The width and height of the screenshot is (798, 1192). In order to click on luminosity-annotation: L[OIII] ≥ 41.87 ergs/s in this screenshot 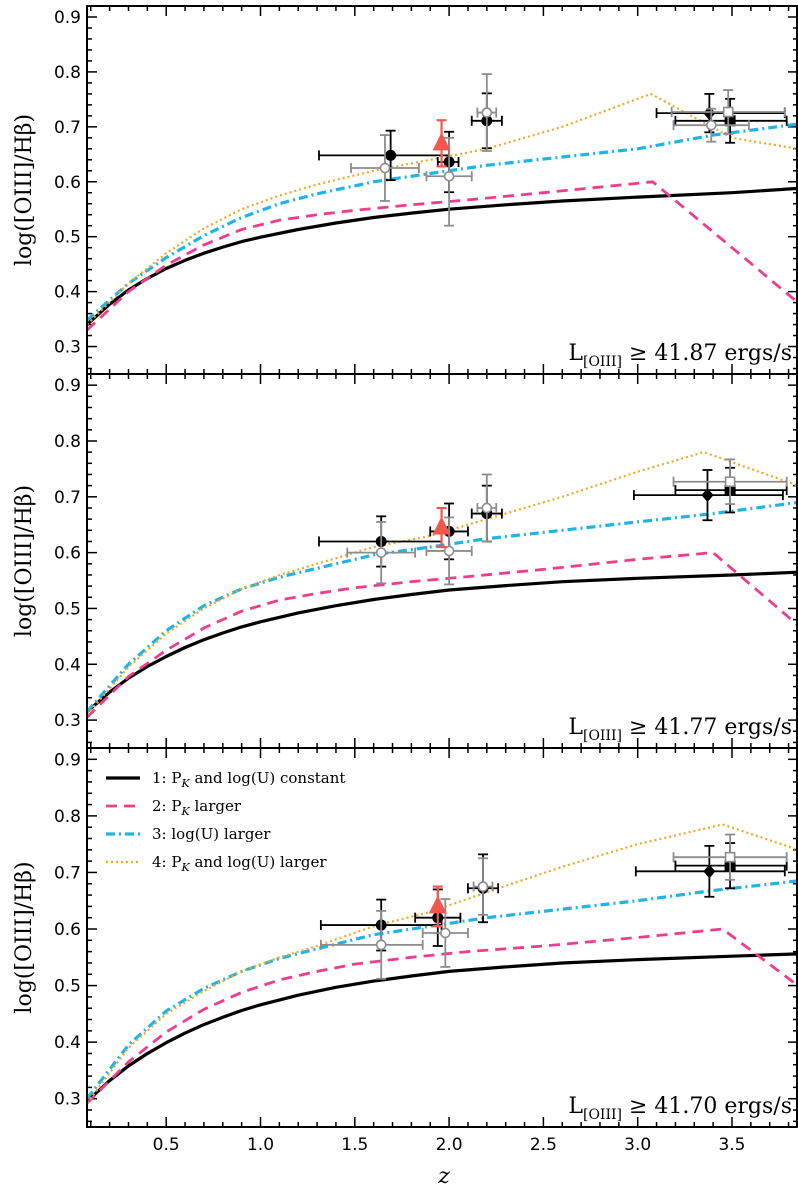, I will do `click(680, 355)`.